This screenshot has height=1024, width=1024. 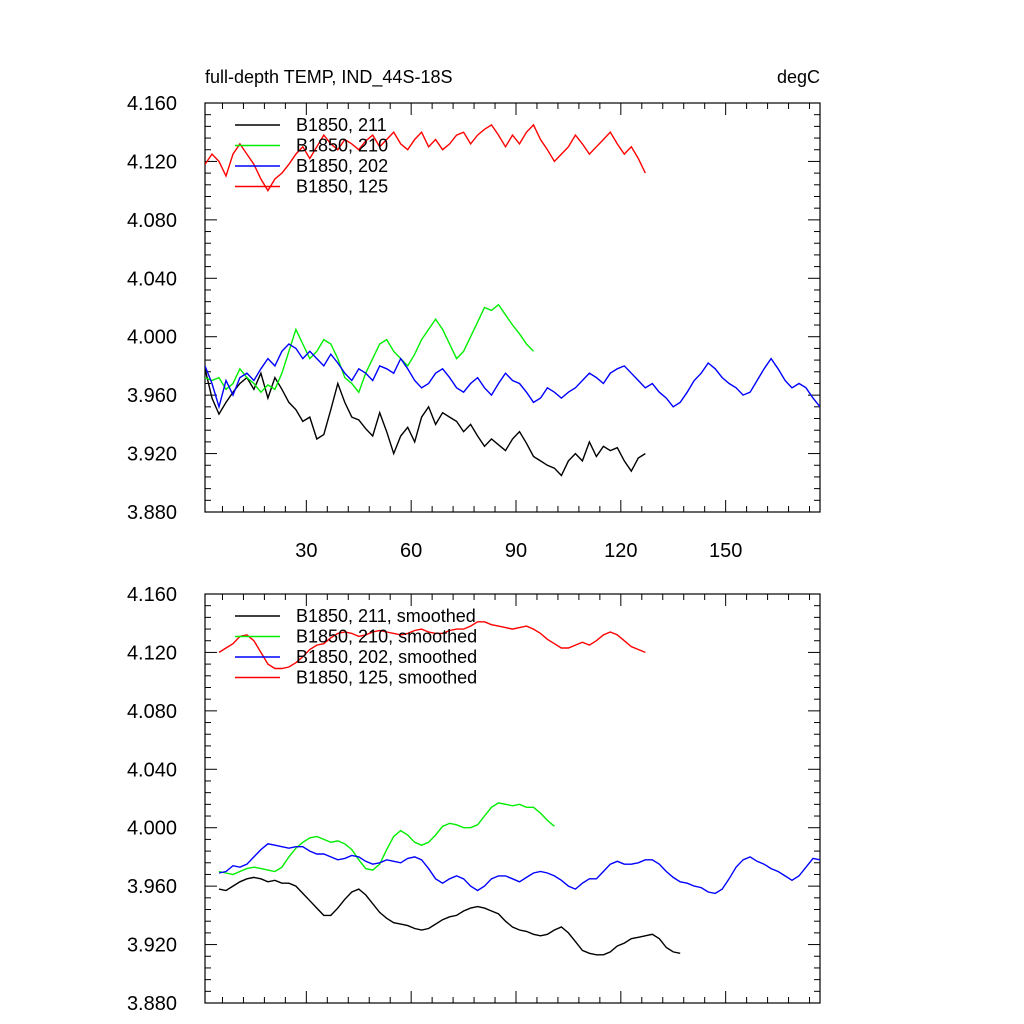 I want to click on x-tick-label: 150, so click(x=725, y=551).